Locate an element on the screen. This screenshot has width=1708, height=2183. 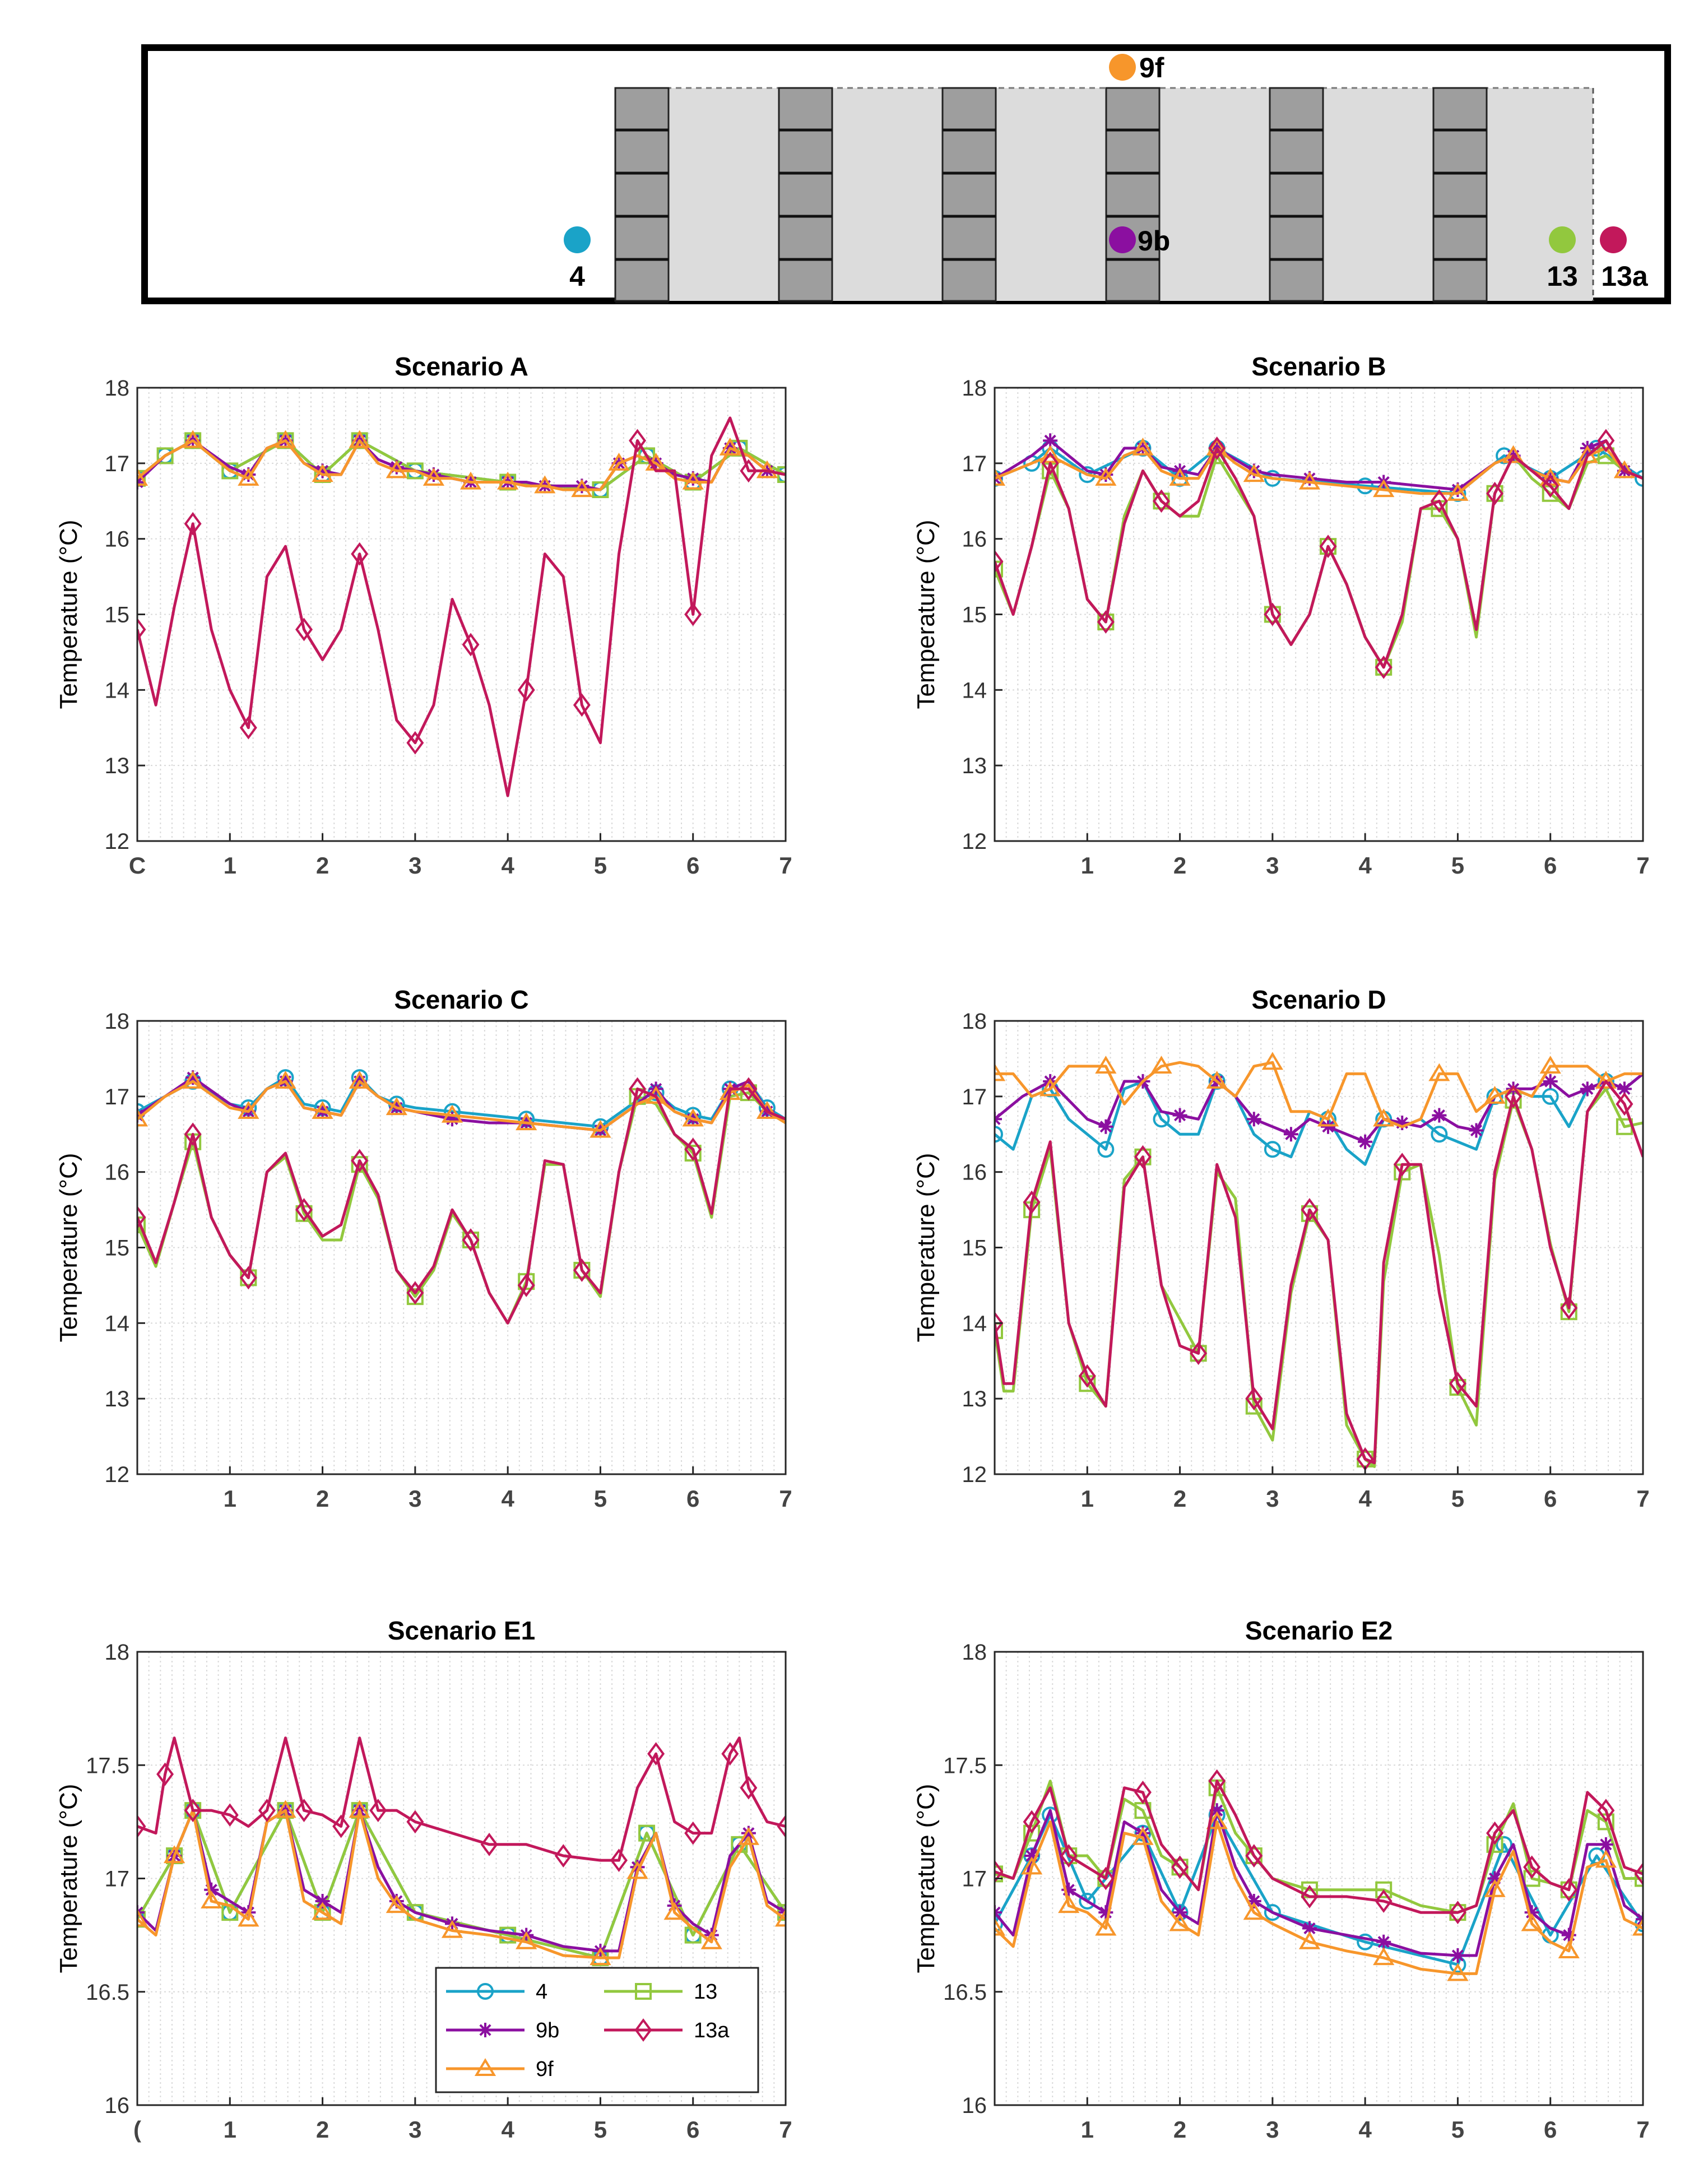
legend-label: 9b is located at coordinates (547, 2030).